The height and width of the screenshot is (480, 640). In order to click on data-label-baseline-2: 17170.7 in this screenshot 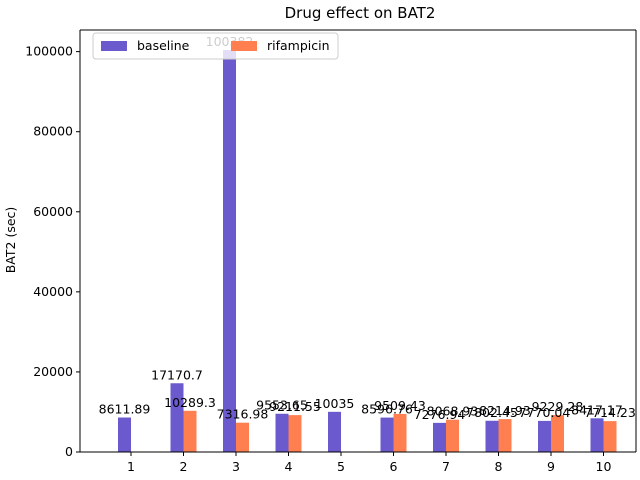, I will do `click(177, 374)`.